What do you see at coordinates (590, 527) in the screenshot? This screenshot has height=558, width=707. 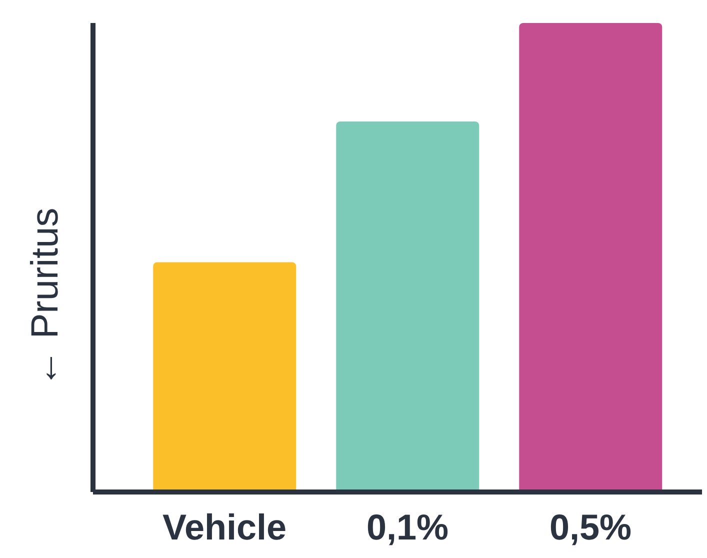 I see `x-tick-label: 0,5%` at bounding box center [590, 527].